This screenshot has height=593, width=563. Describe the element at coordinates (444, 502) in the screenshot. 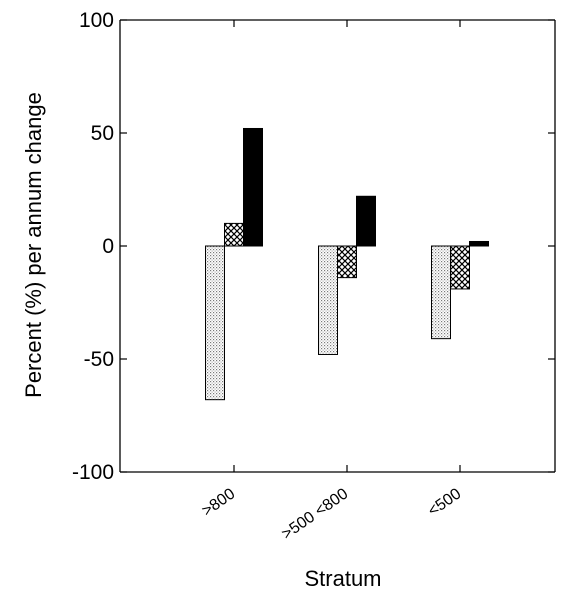

I see `x-tick-label: <500` at that location.